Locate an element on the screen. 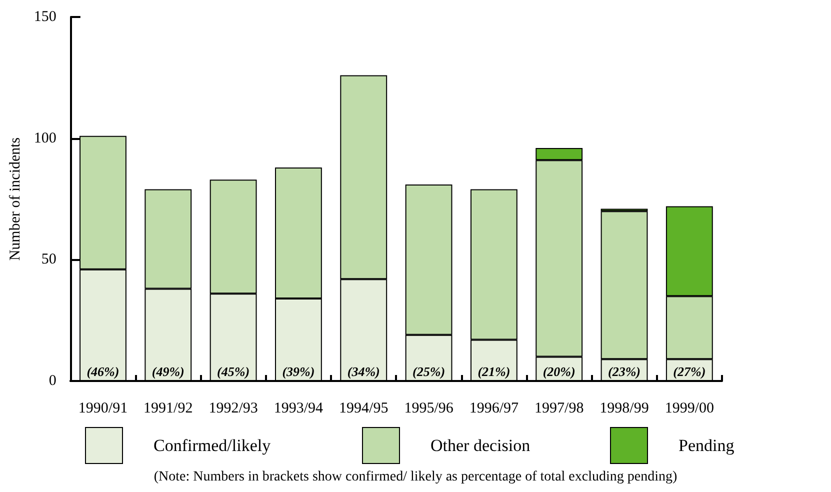  y-tick-label: 0 is located at coordinates (52, 381).